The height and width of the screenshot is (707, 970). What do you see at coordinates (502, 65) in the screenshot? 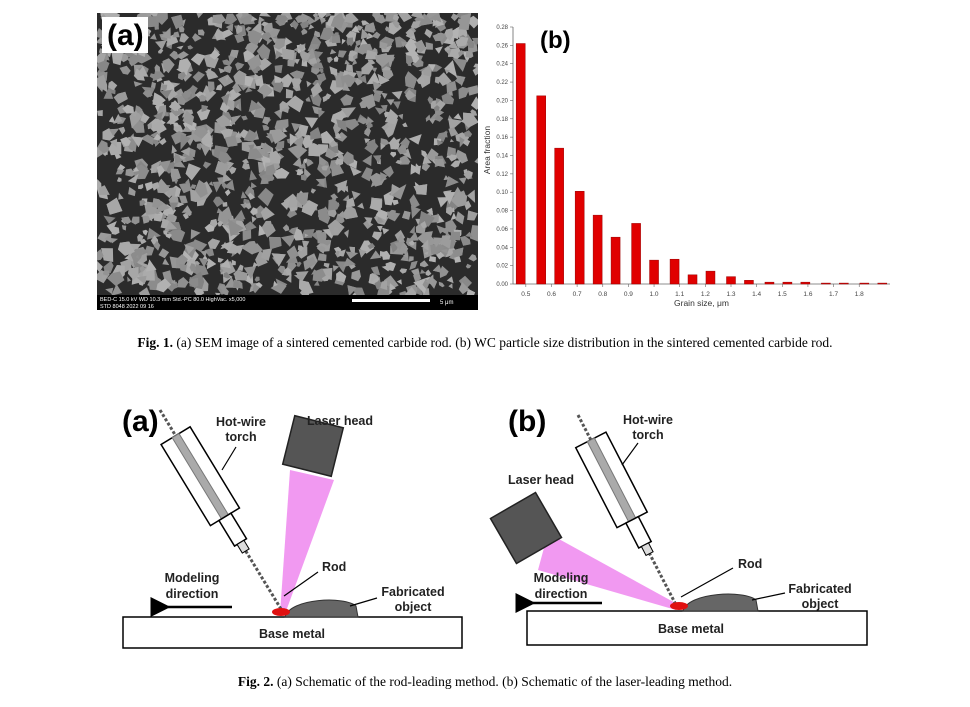
I see `y-tick-label: 0.24` at bounding box center [502, 65].